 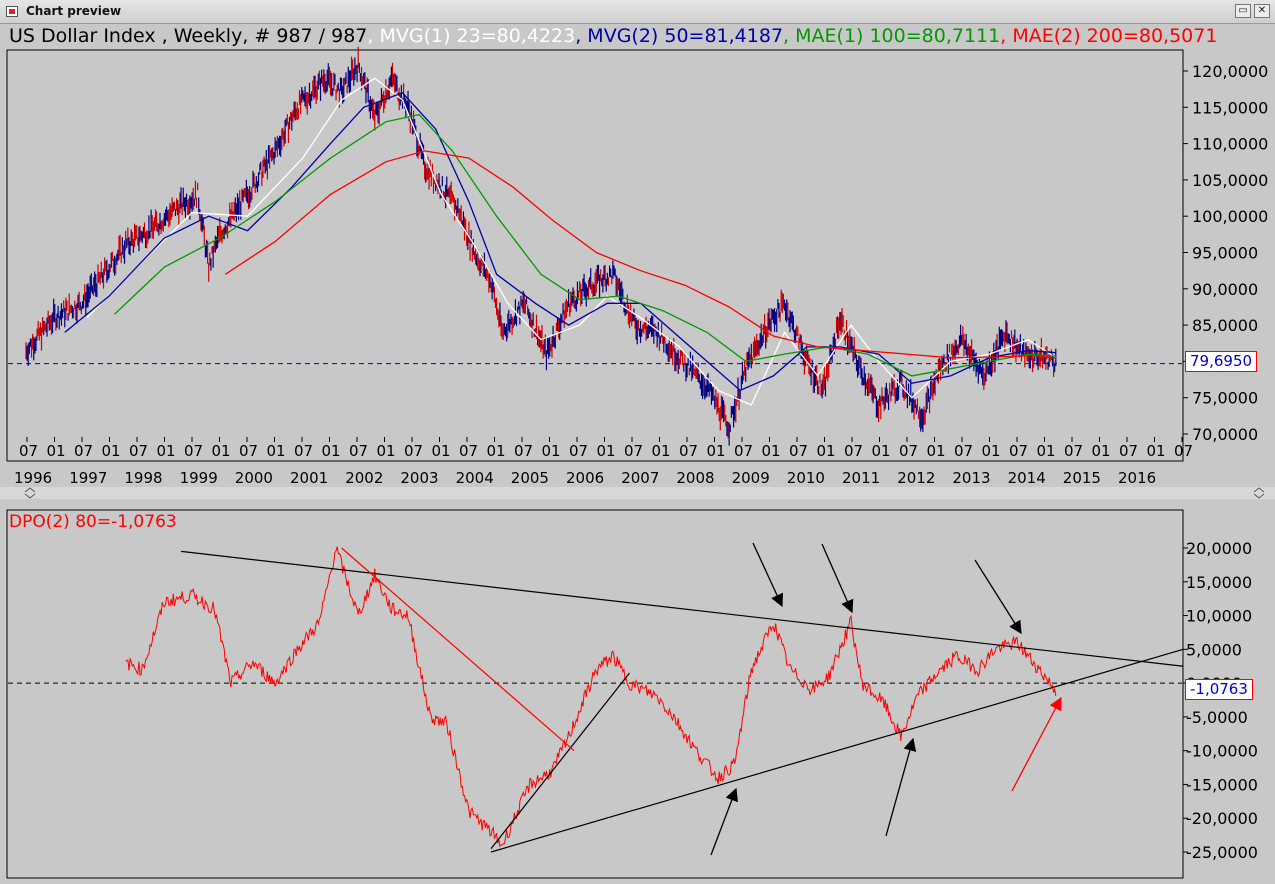 I want to click on year-label: 2007, so click(x=640, y=478).